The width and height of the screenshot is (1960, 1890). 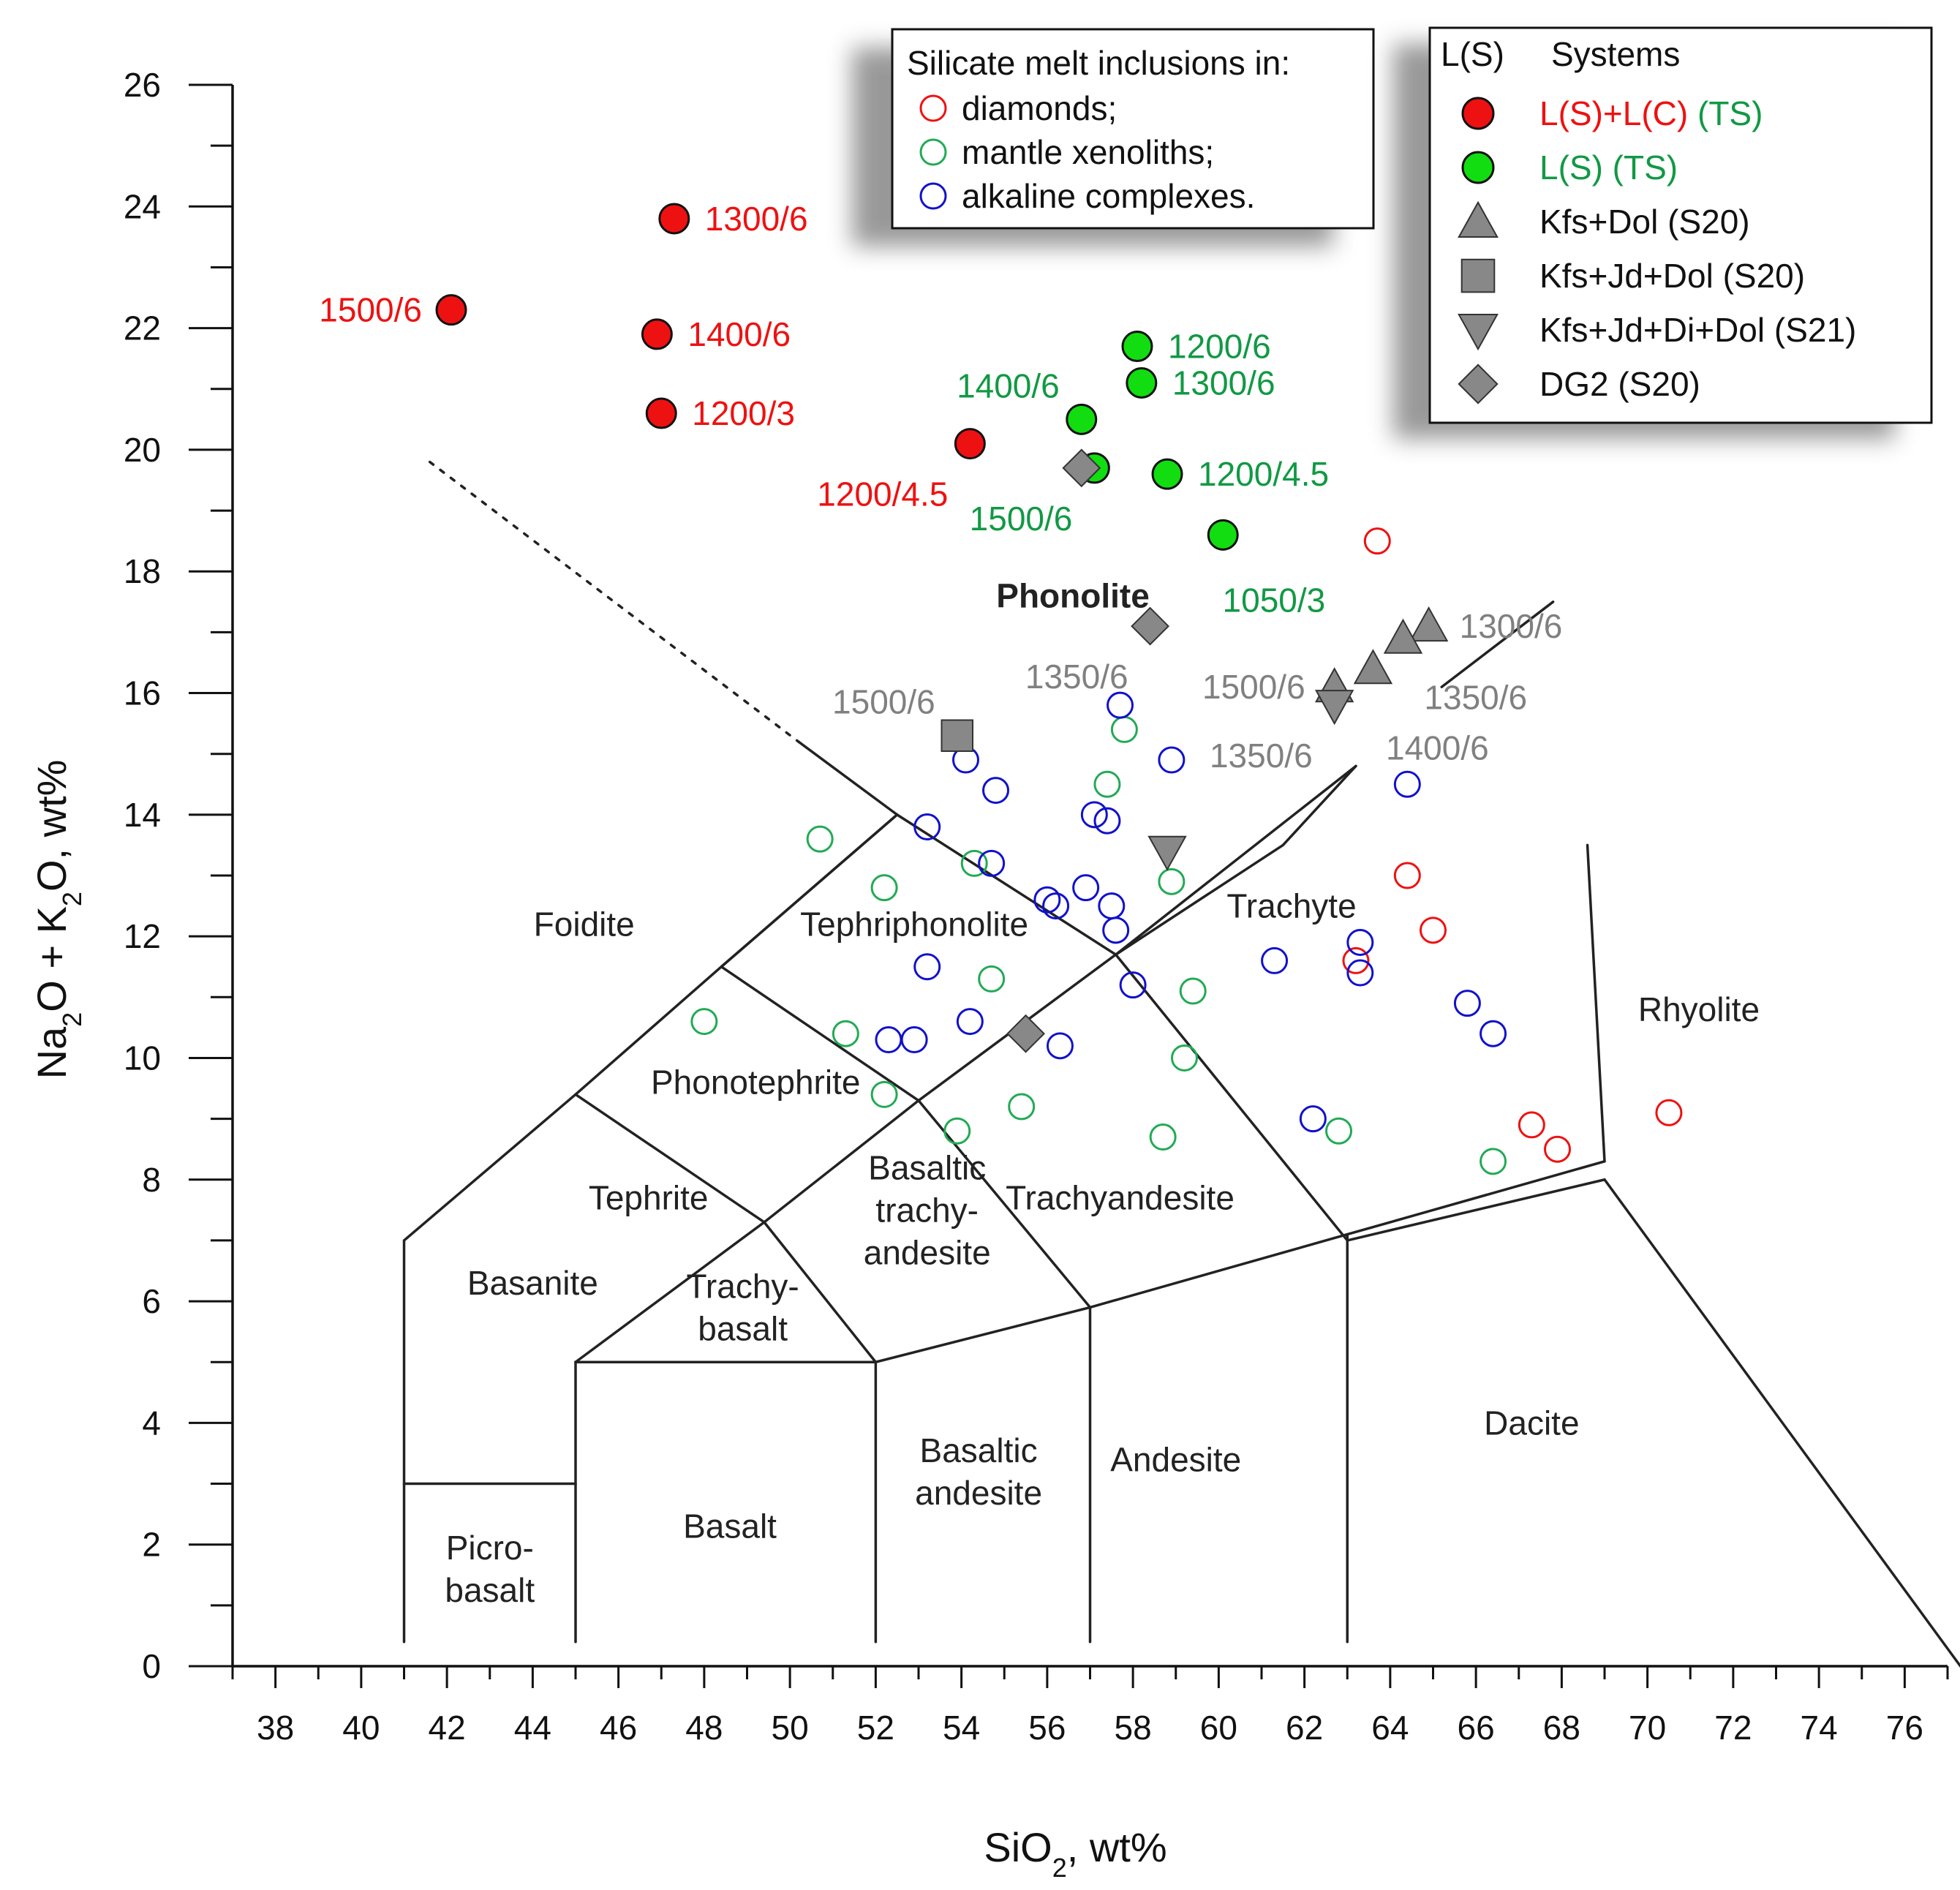 I want to click on y-tick-label: 4, so click(x=151, y=1423).